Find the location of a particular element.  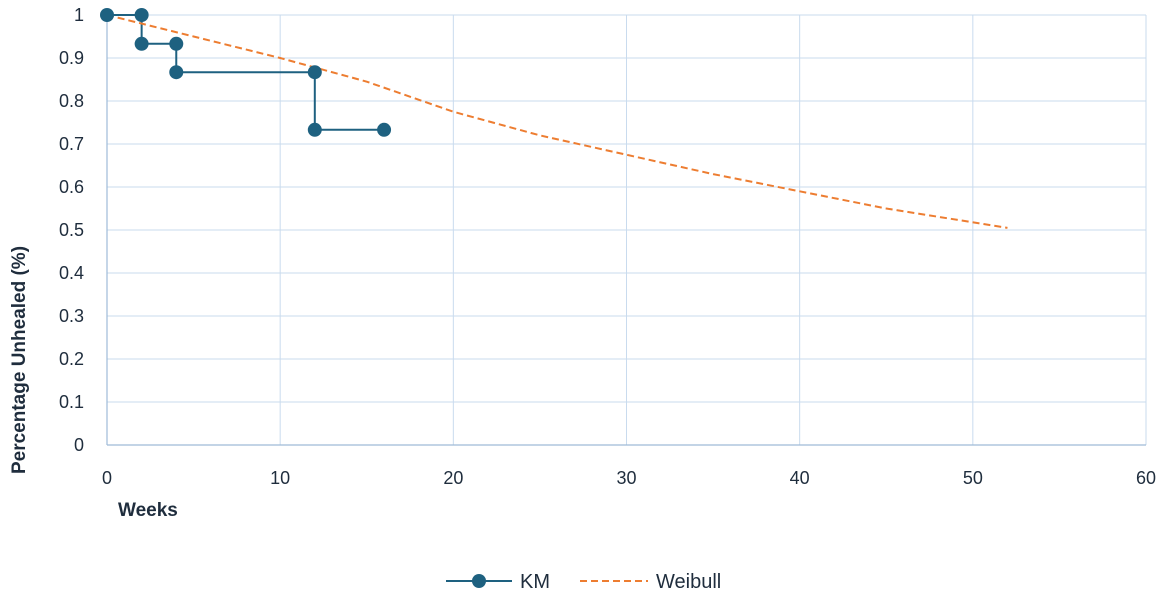

y-tick-label: 0.5 is located at coordinates (71, 230).